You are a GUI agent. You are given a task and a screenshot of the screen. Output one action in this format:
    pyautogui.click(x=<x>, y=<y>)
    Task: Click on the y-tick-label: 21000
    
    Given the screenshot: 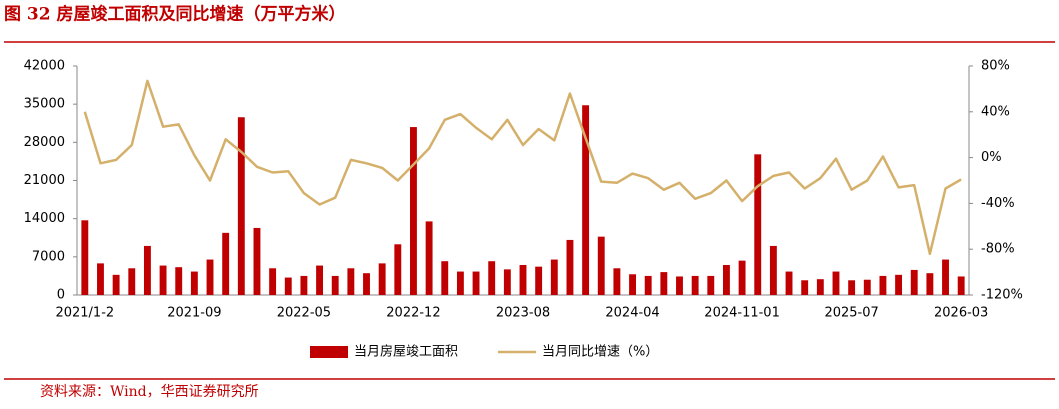 What is the action you would take?
    pyautogui.click(x=44, y=180)
    